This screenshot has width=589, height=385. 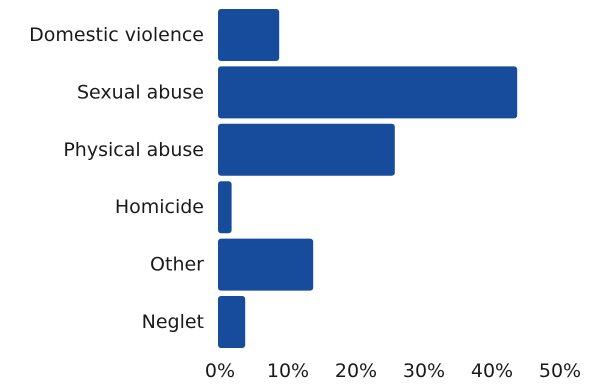 I want to click on x-tick-label-30: 30%, so click(x=424, y=371).